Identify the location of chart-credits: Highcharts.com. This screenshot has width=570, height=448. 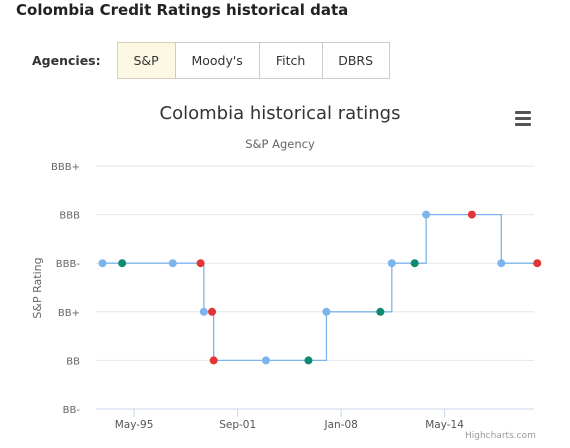
(500, 436).